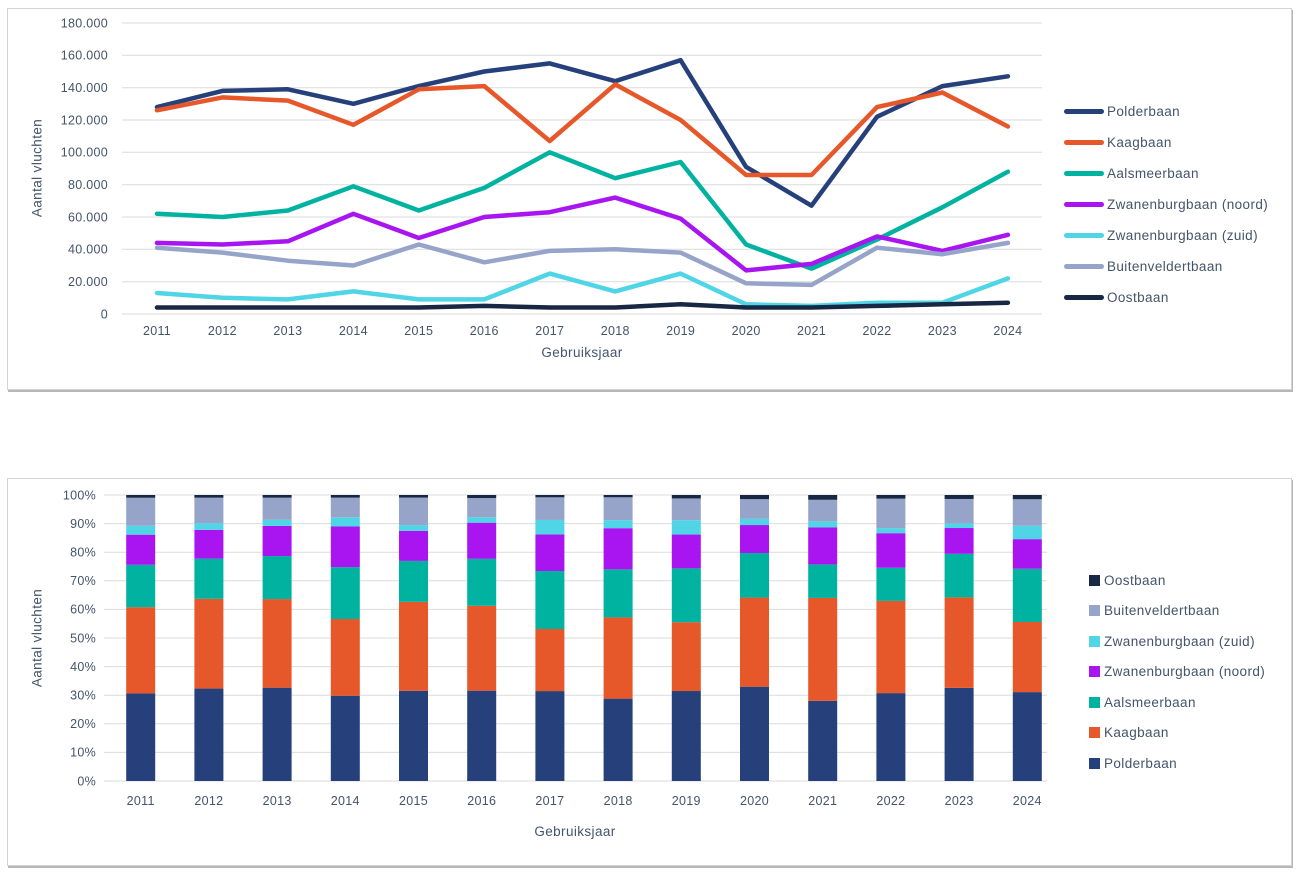  Describe the element at coordinates (811, 331) in the screenshot. I see `x-tick-label: 2021` at that location.